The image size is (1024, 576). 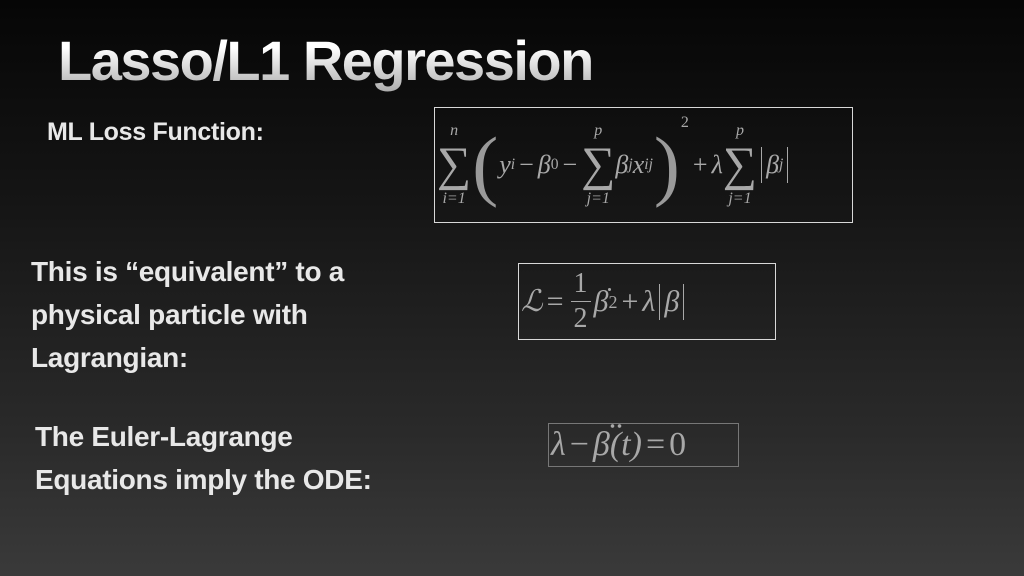 What do you see at coordinates (643, 445) in the screenshot?
I see `ode-equation: λ − β (t) = 0` at bounding box center [643, 445].